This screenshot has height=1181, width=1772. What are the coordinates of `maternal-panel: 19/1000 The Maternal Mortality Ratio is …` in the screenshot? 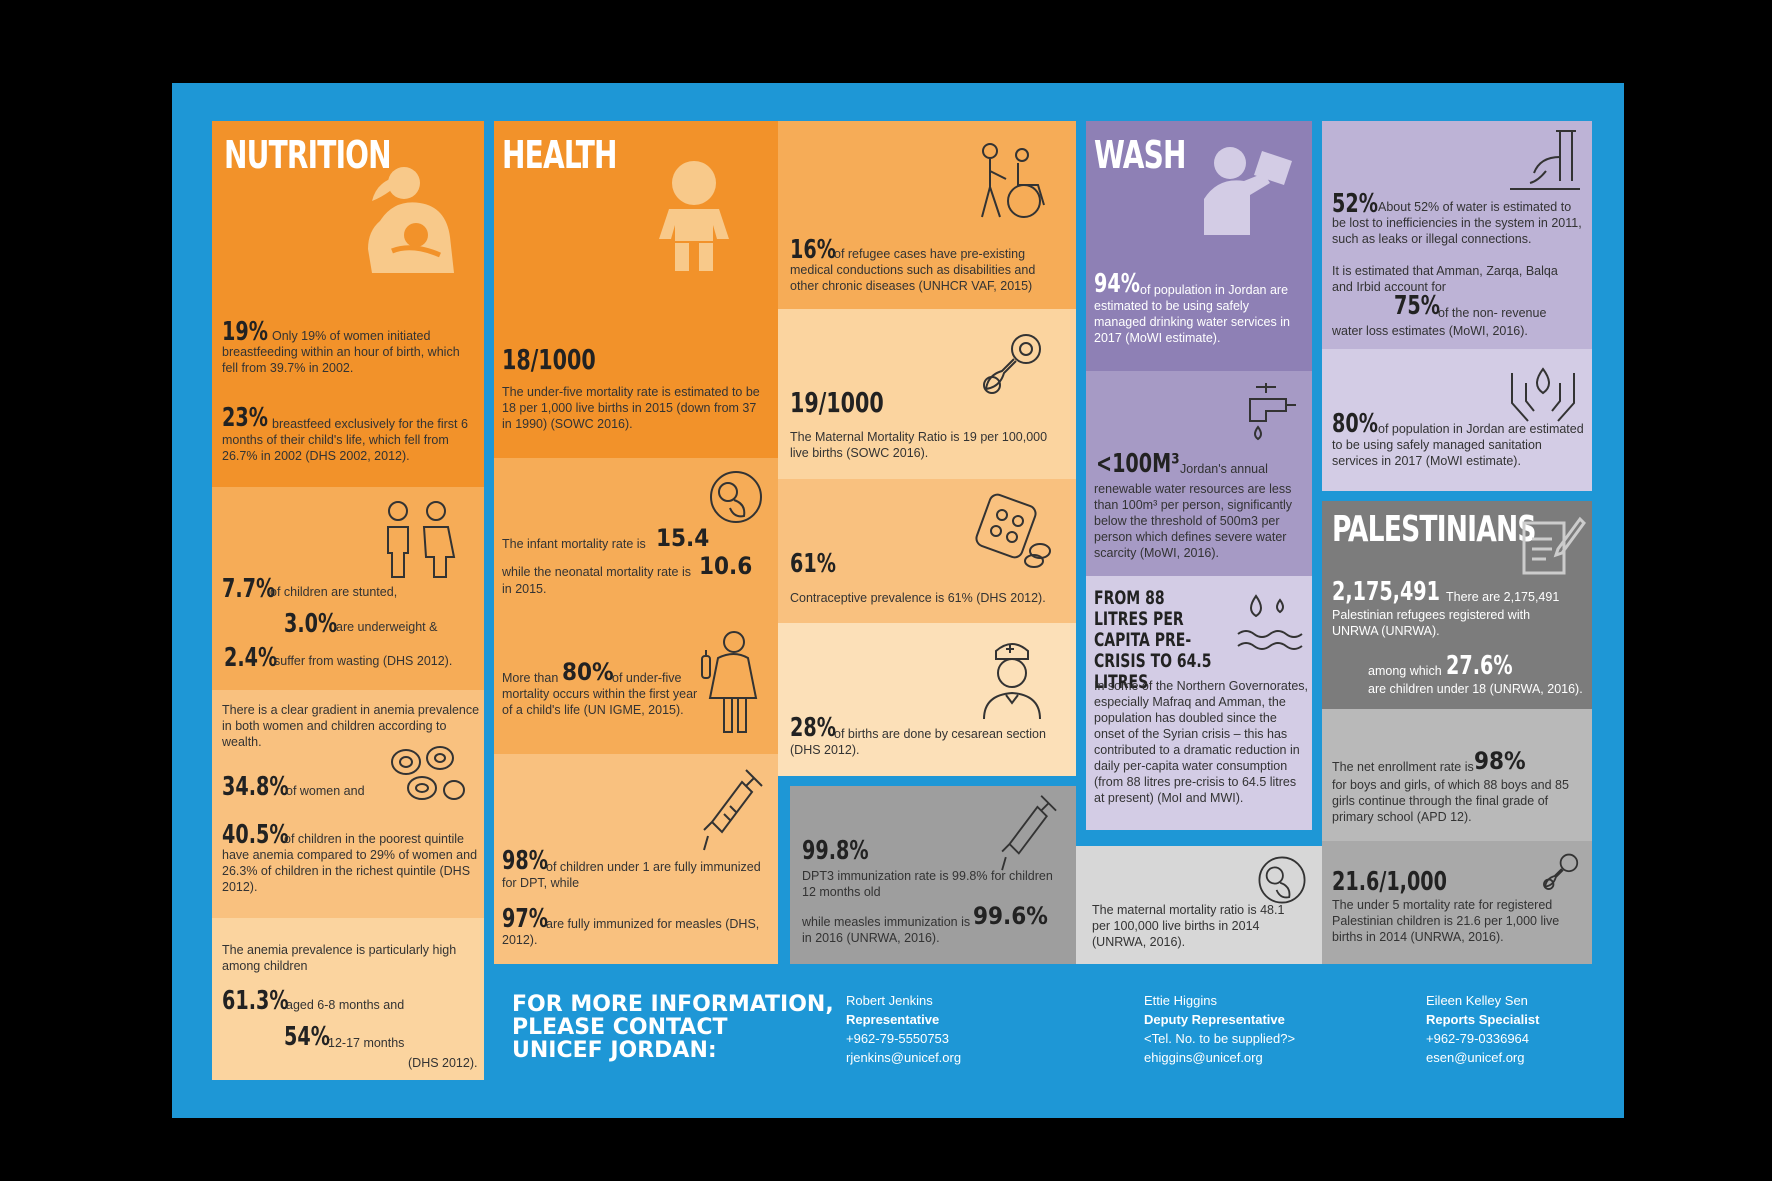 It's located at (927, 394).